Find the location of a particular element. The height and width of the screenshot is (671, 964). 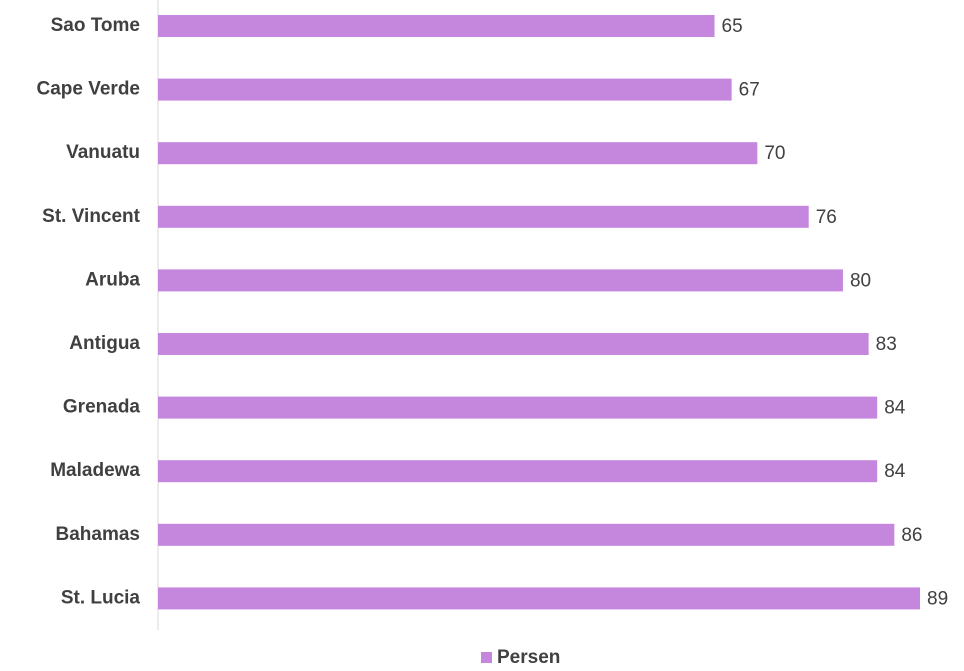

y-tick-label: Sao Tome is located at coordinates (95, 25).